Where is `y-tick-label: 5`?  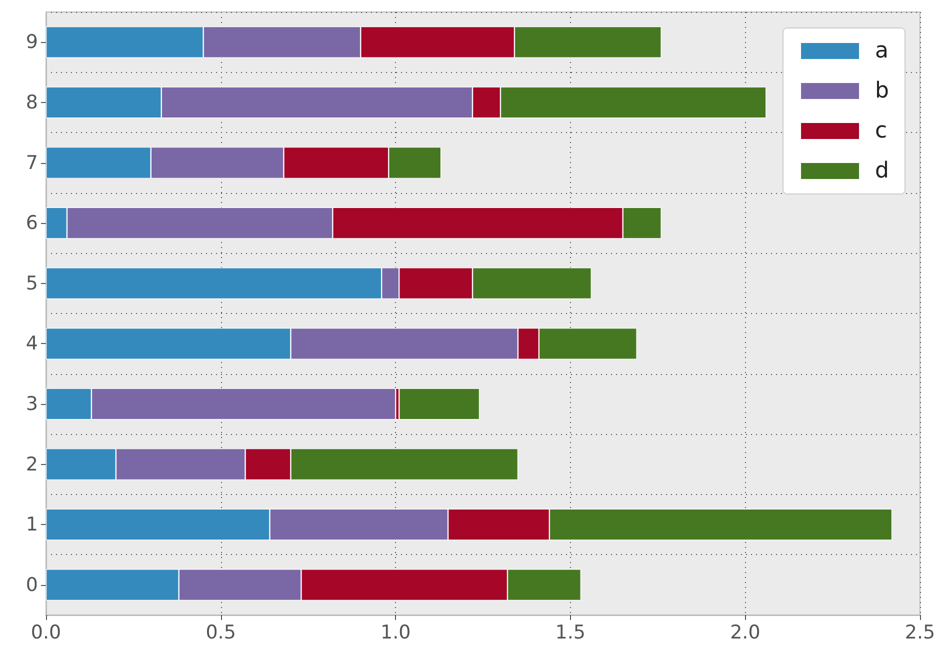
y-tick-label: 5 is located at coordinates (32, 283).